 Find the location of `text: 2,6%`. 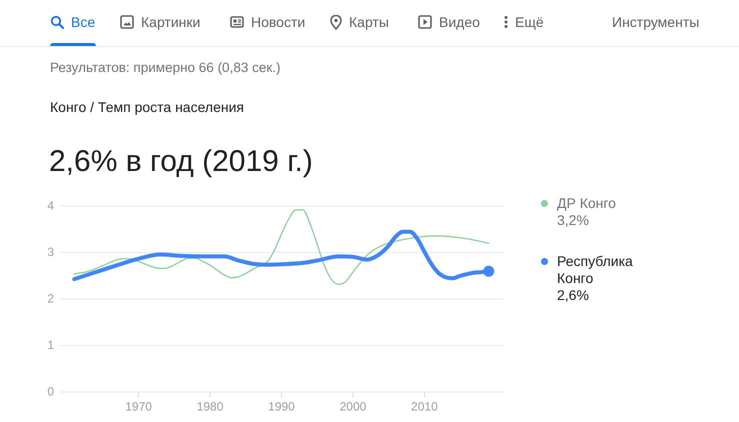

text: 2,6% is located at coordinates (573, 295).